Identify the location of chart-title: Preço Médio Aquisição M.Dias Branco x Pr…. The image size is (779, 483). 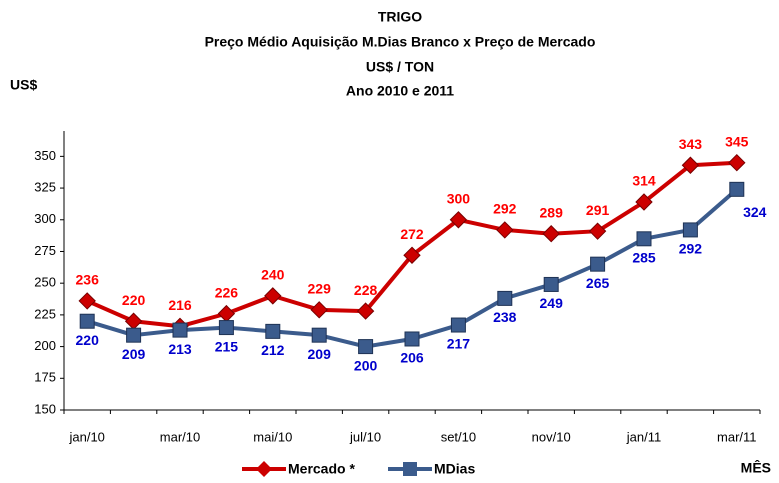
(400, 42).